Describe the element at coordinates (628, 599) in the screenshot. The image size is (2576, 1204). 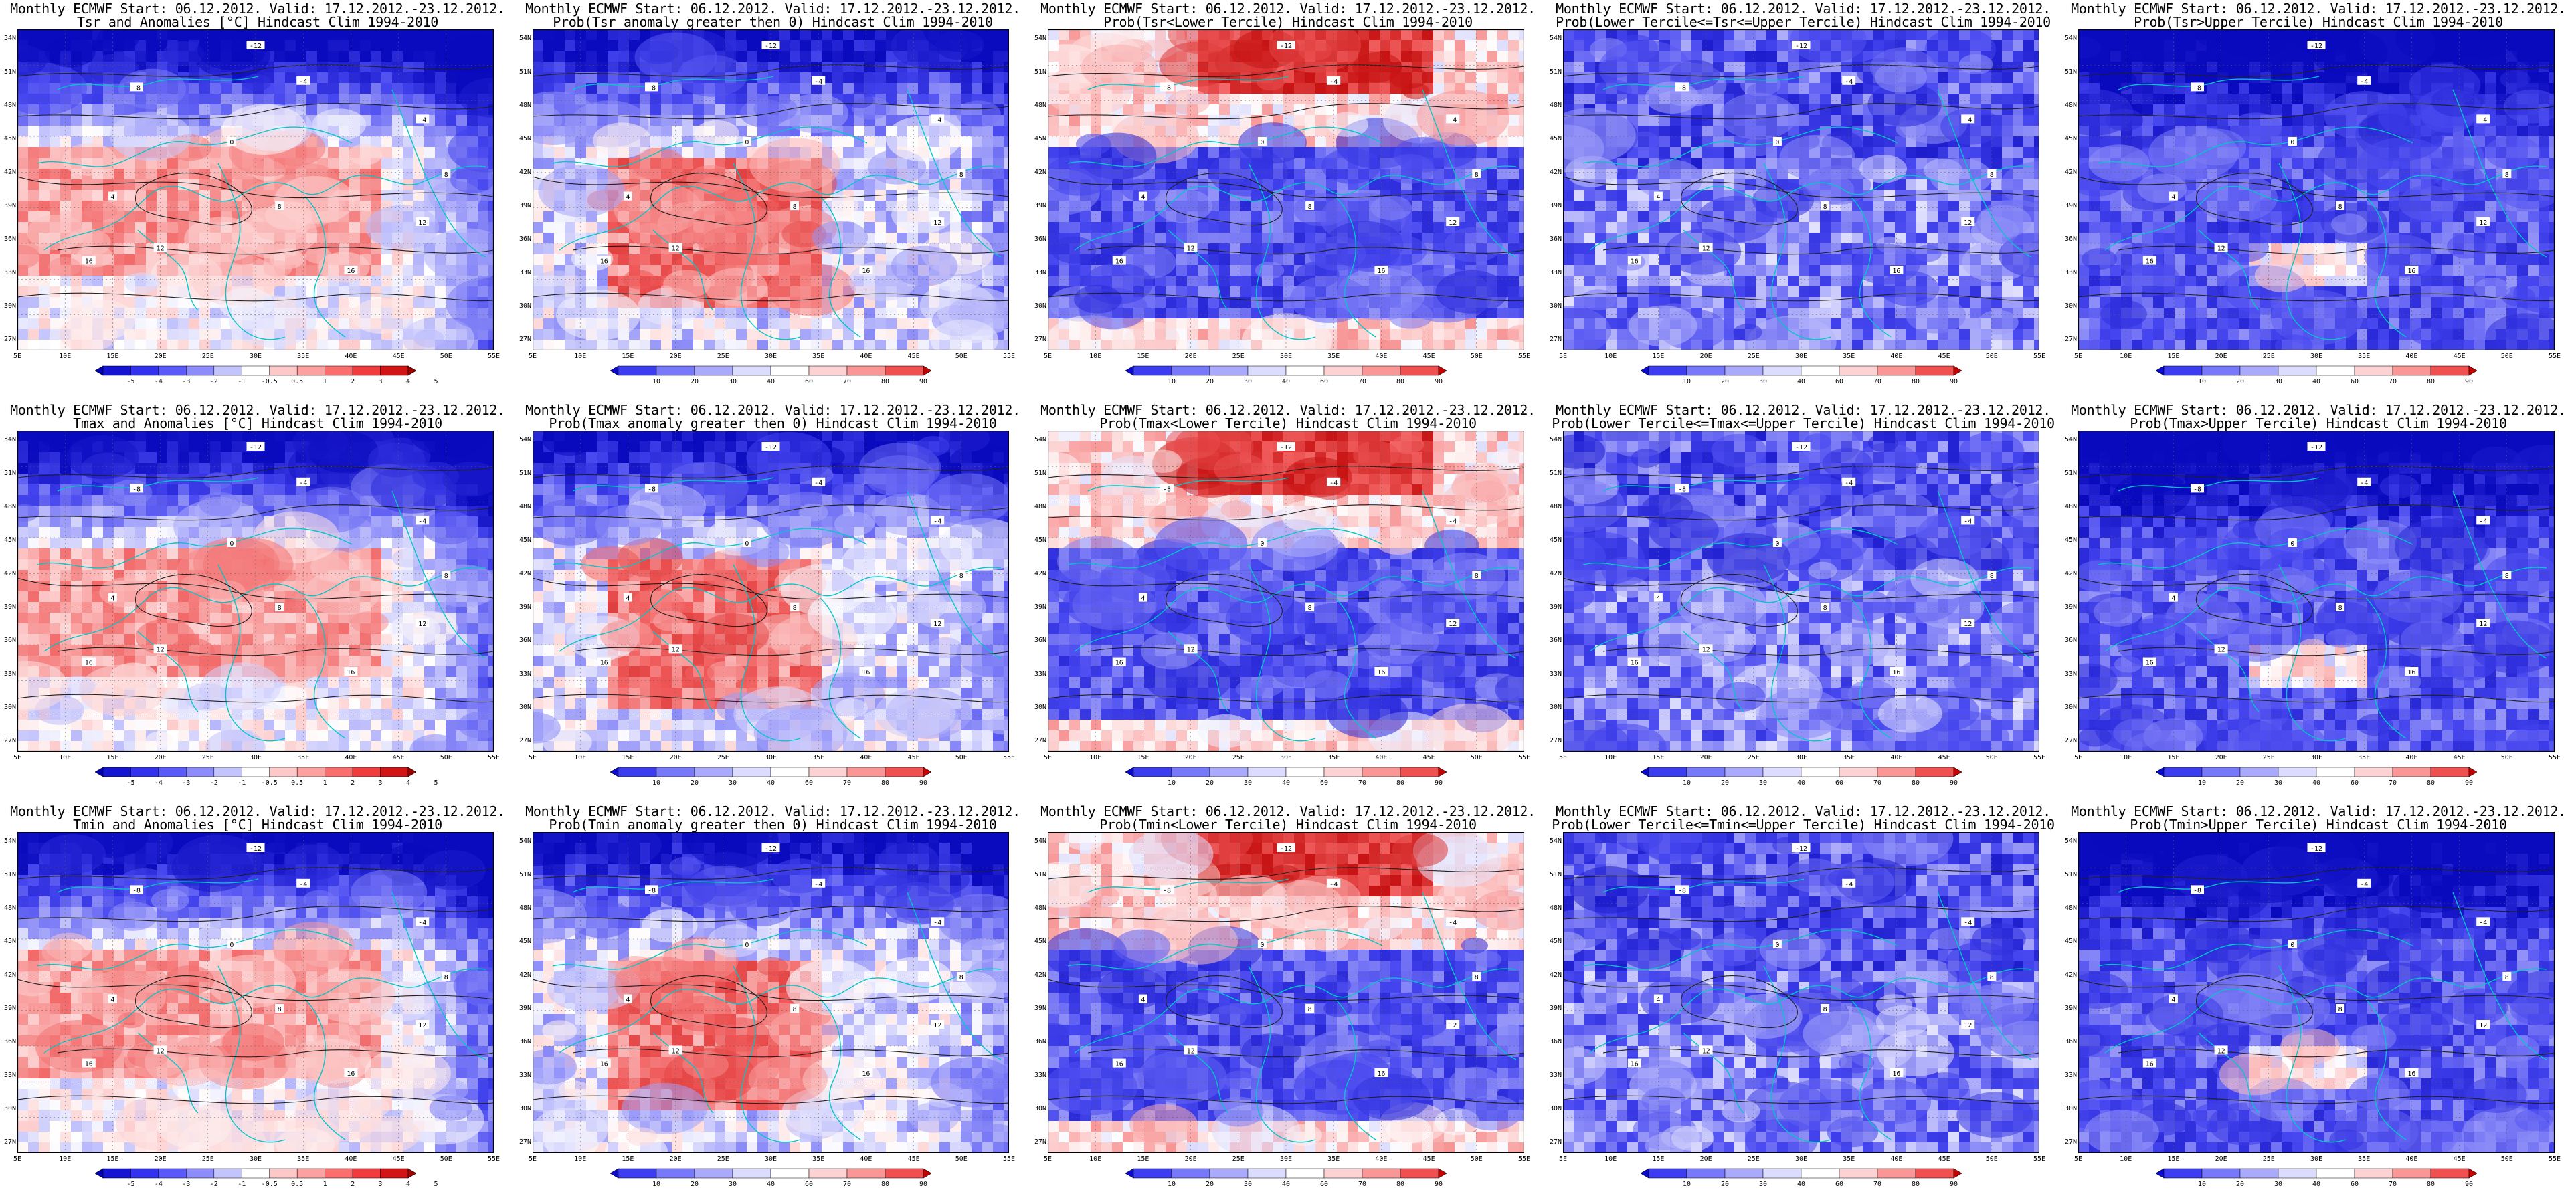
I see `contour-label: 4` at that location.